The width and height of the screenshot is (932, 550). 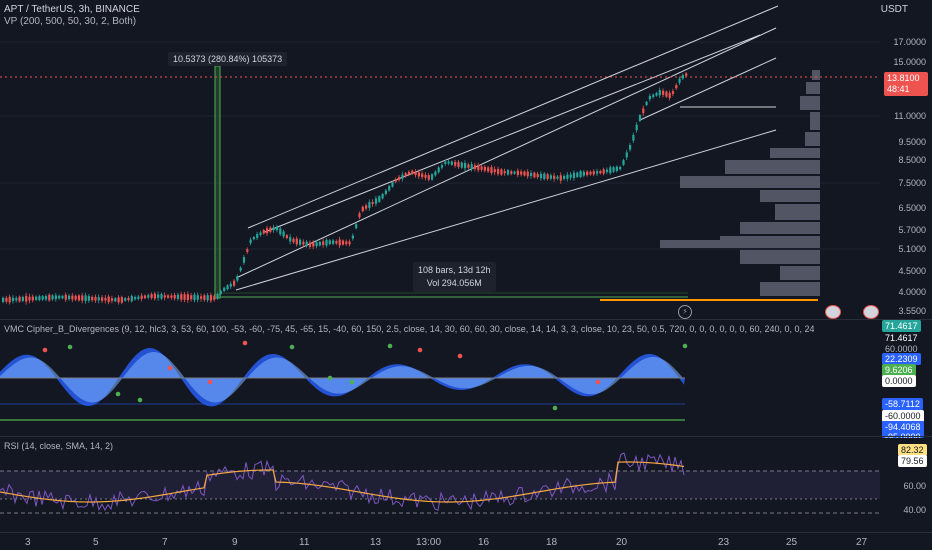 What do you see at coordinates (466, 532) in the screenshot?
I see `time-axis-separator` at bounding box center [466, 532].